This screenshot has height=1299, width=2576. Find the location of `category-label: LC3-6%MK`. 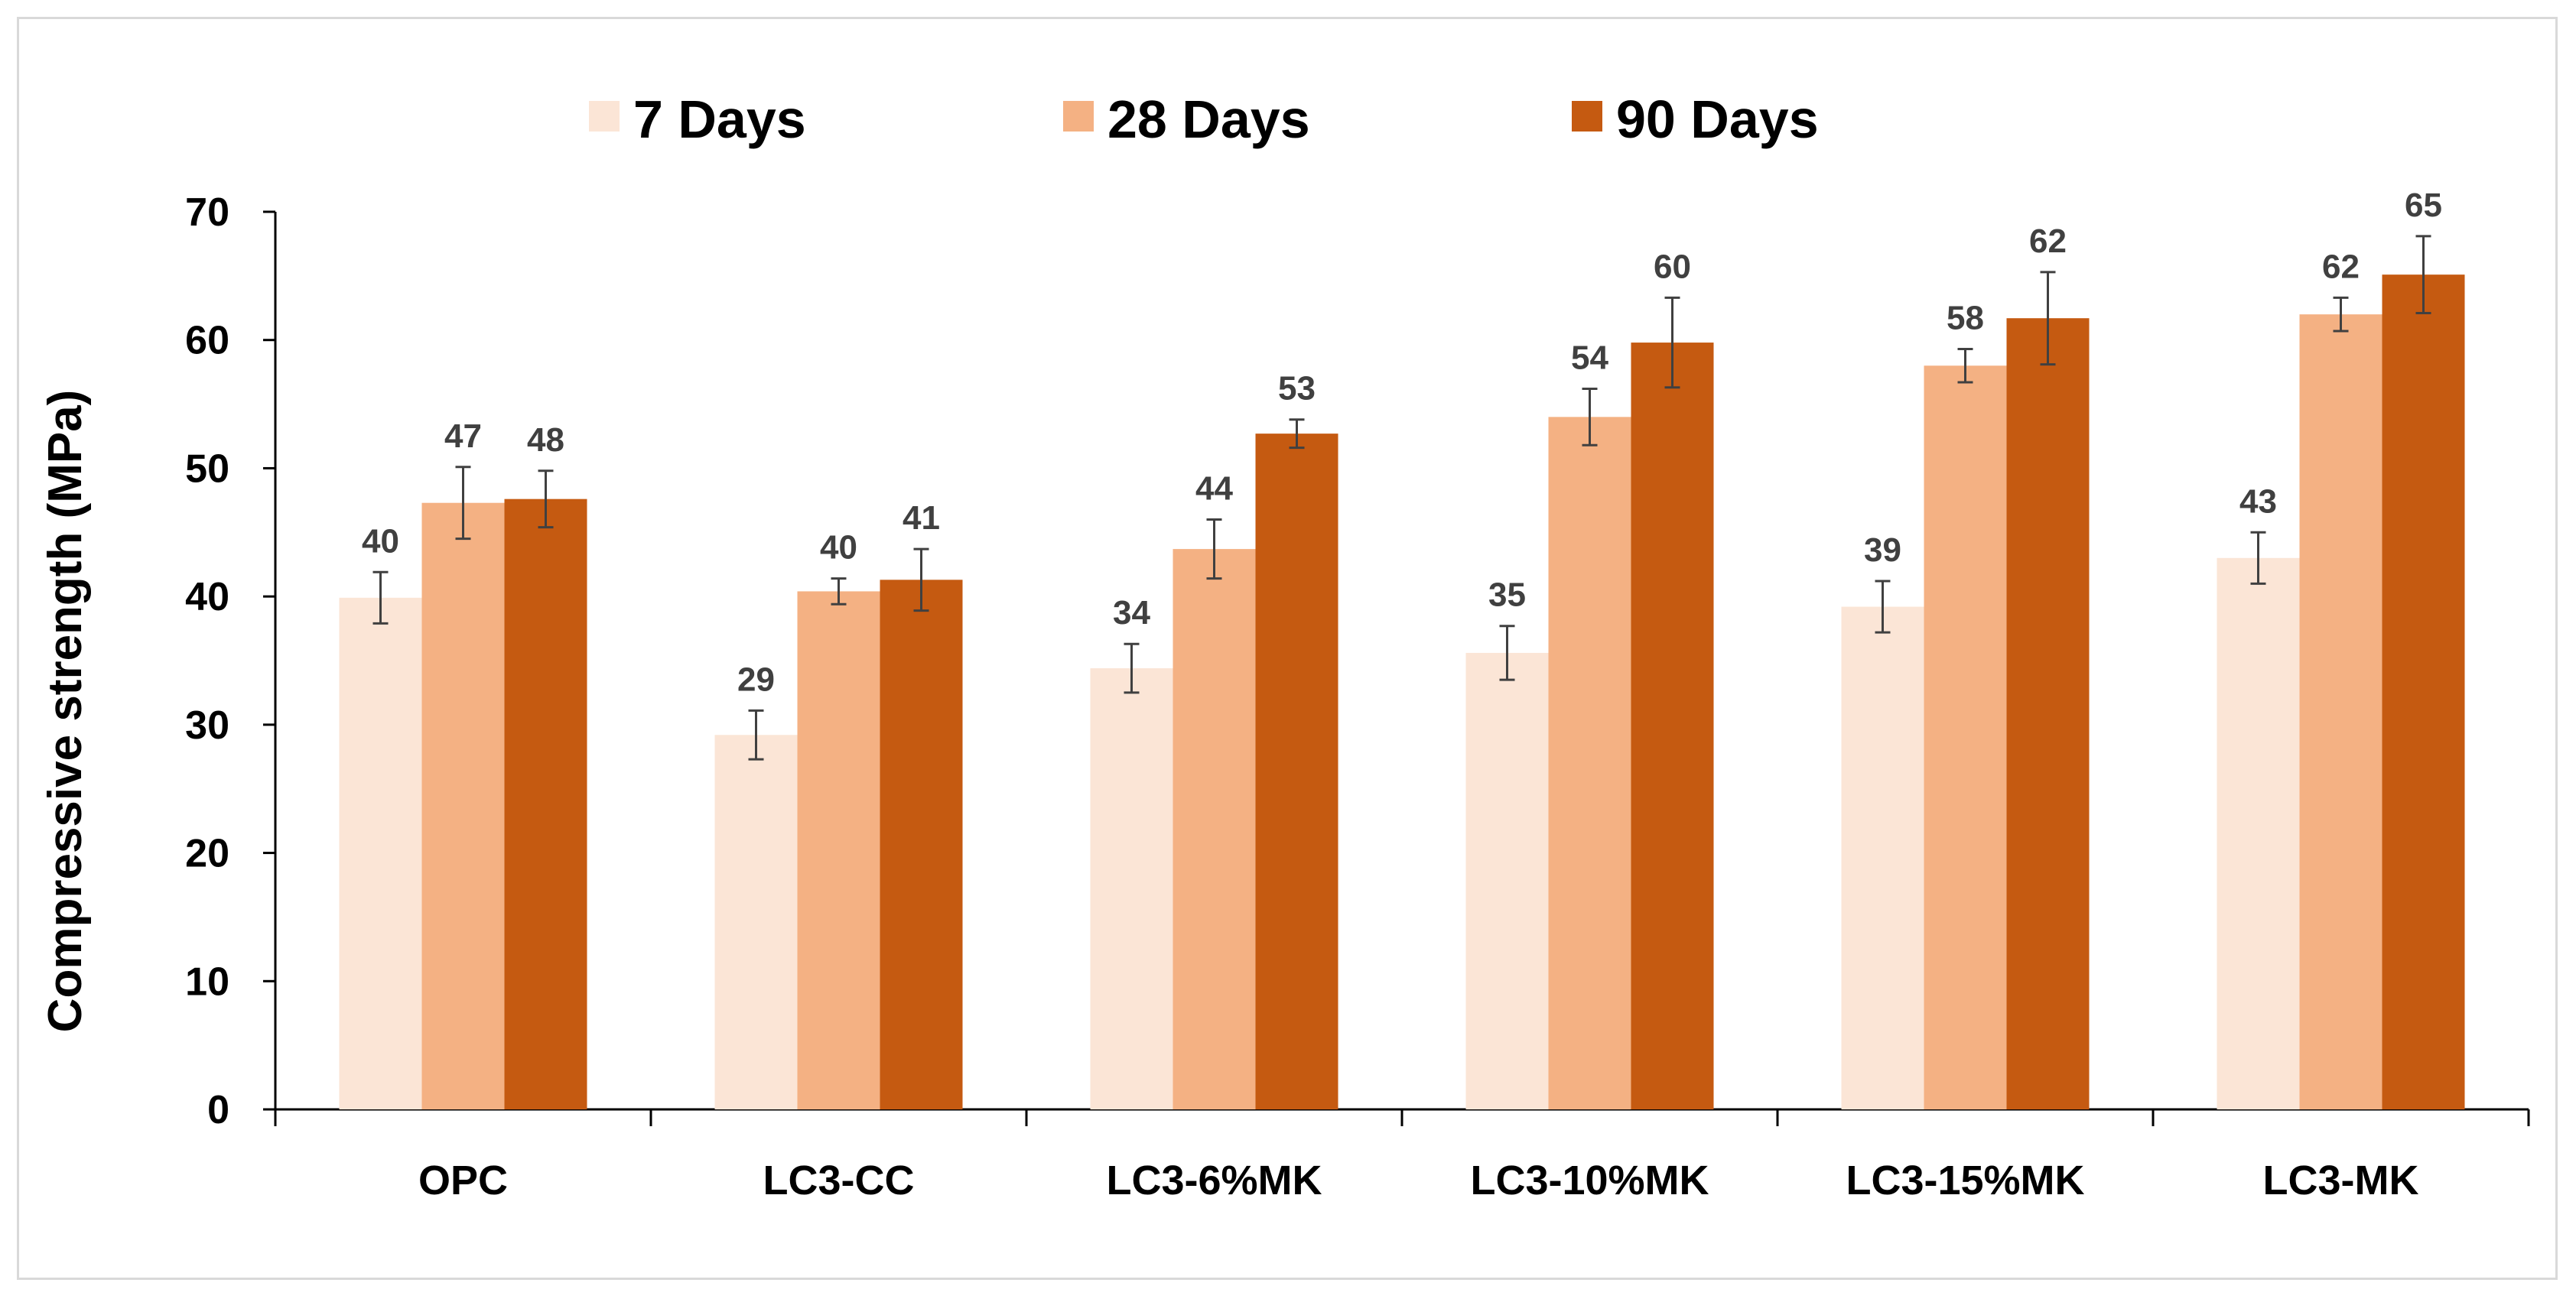

category-label: LC3-6%MK is located at coordinates (1214, 1180).